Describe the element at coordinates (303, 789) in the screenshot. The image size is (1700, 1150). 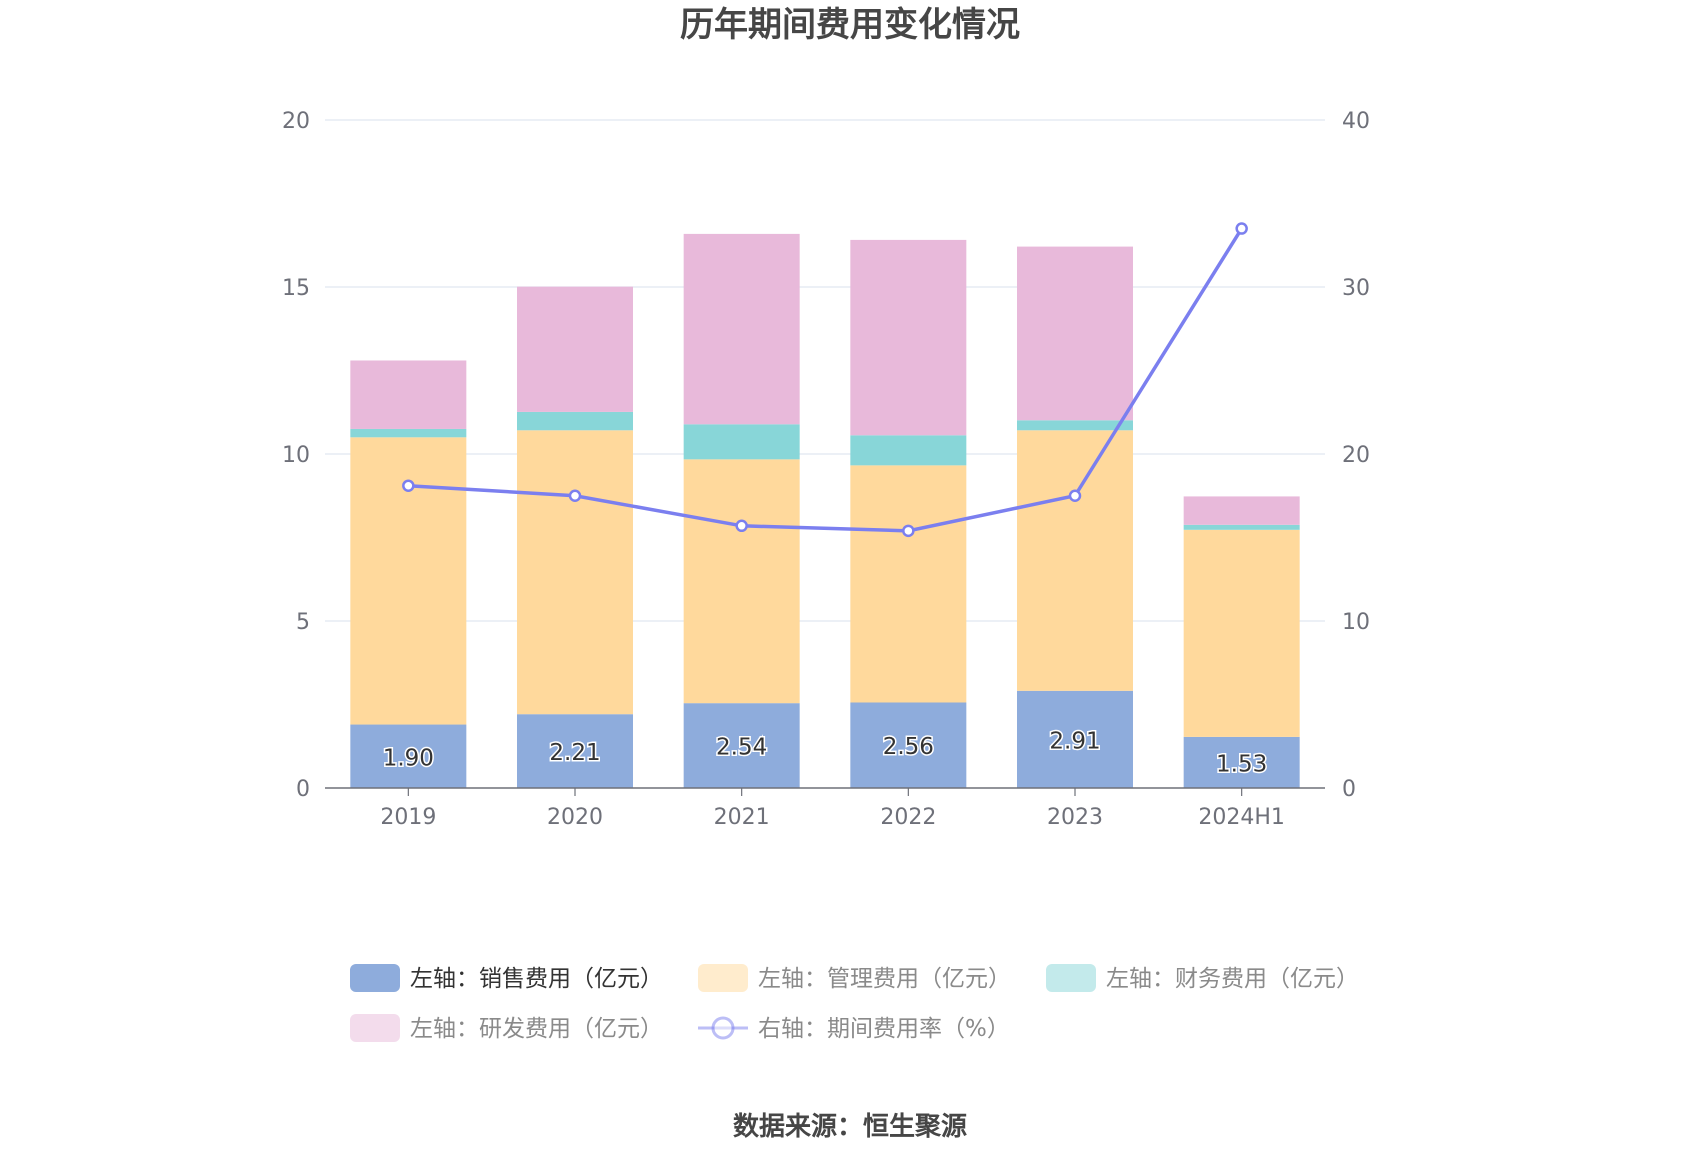
I see `left-axis-tick-label: 0` at that location.